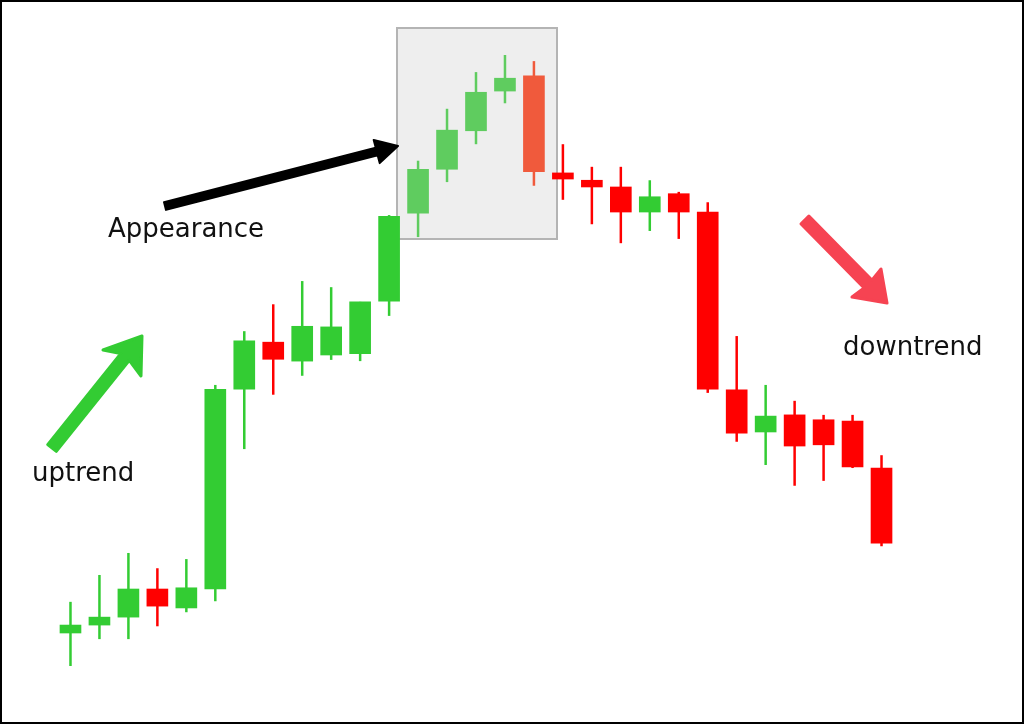 The height and width of the screenshot is (724, 1024). What do you see at coordinates (83, 473) in the screenshot?
I see `annotation: uptrend` at bounding box center [83, 473].